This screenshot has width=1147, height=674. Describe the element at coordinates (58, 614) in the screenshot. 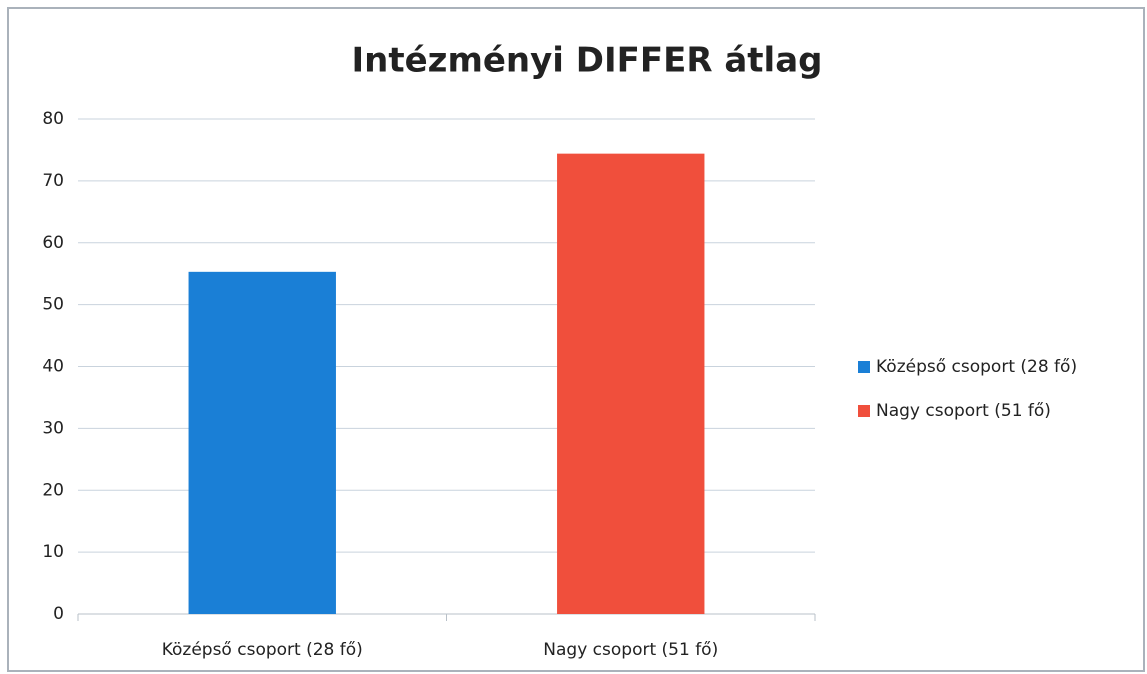

I see `y-tick-label: 0` at that location.